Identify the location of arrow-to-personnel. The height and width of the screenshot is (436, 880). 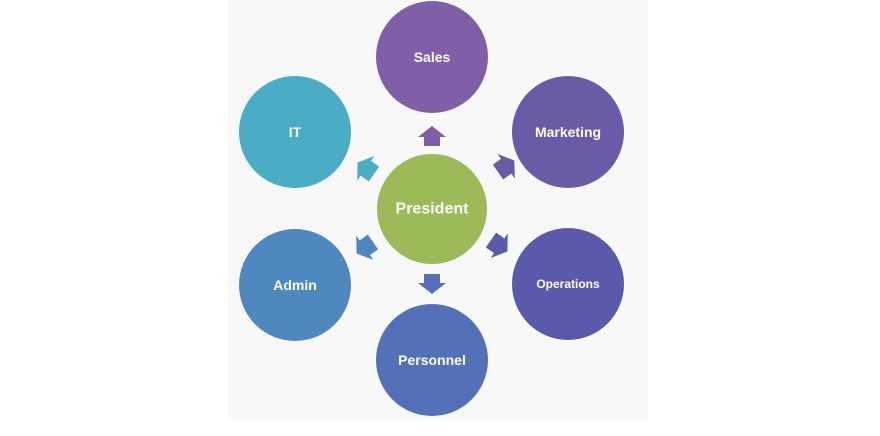
(432, 284).